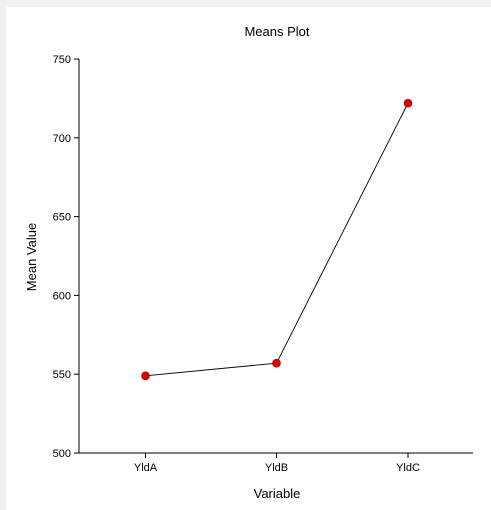 This screenshot has height=510, width=491. I want to click on x-ticks: YldA YldB YldC, so click(277, 463).